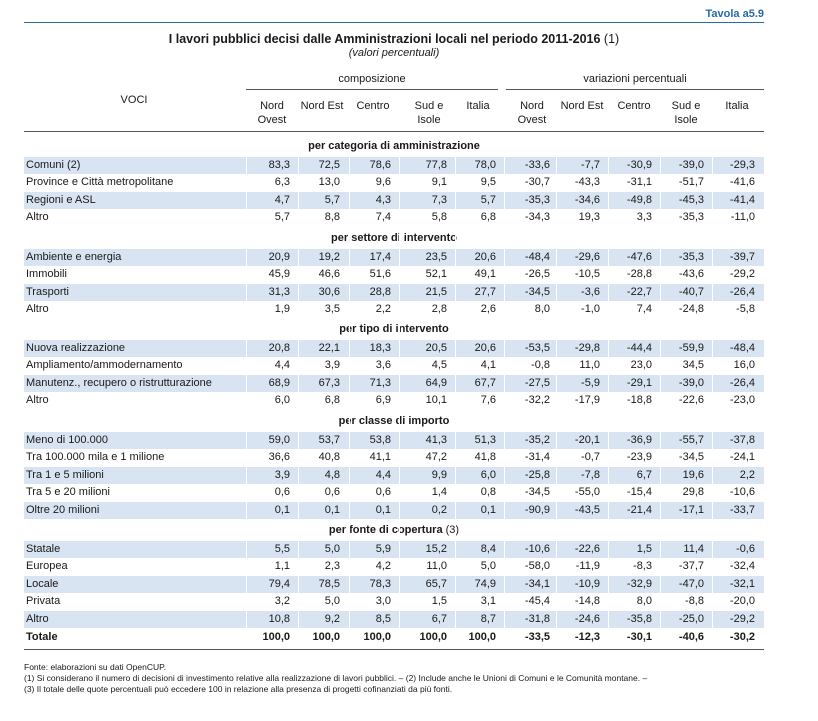  Describe the element at coordinates (587, 182) in the screenshot. I see `value-cell: -43,3` at that location.